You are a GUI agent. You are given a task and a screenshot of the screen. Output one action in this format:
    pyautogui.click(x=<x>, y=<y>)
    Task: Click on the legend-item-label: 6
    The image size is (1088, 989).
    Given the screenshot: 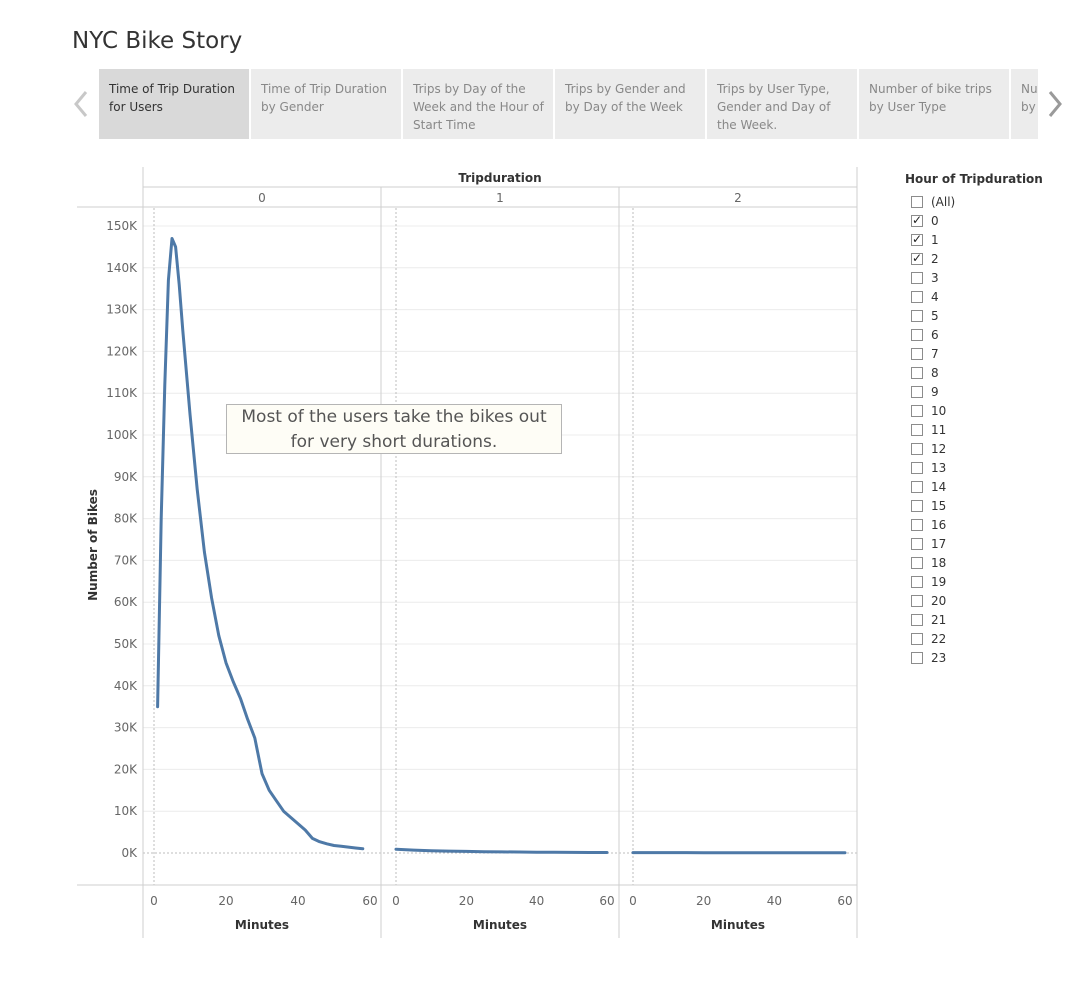 What is the action you would take?
    pyautogui.click(x=935, y=334)
    